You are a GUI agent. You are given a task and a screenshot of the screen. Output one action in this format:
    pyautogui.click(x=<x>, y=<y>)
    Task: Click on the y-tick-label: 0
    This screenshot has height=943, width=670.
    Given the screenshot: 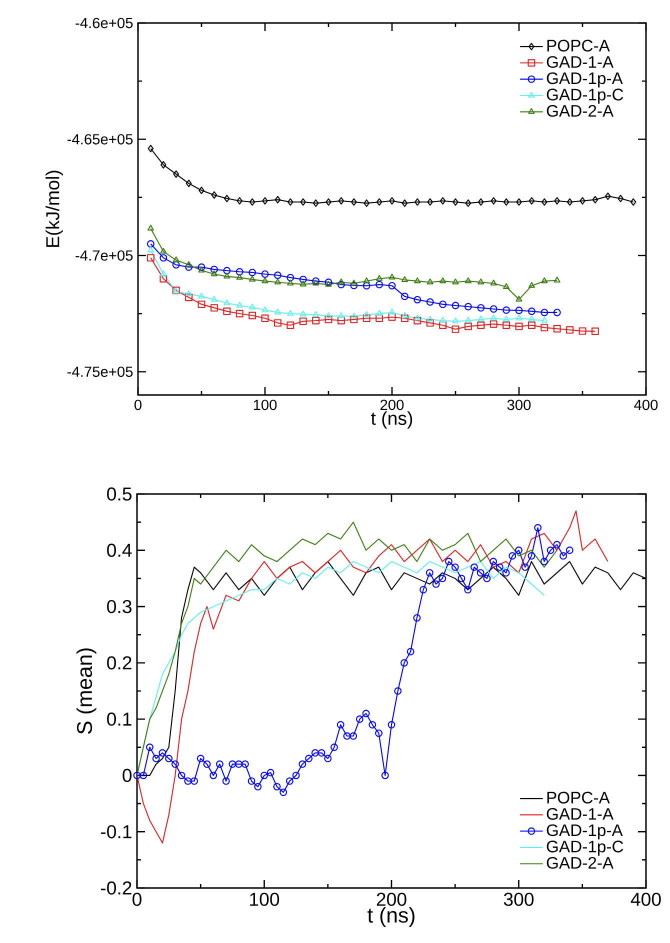 What is the action you would take?
    pyautogui.click(x=127, y=775)
    